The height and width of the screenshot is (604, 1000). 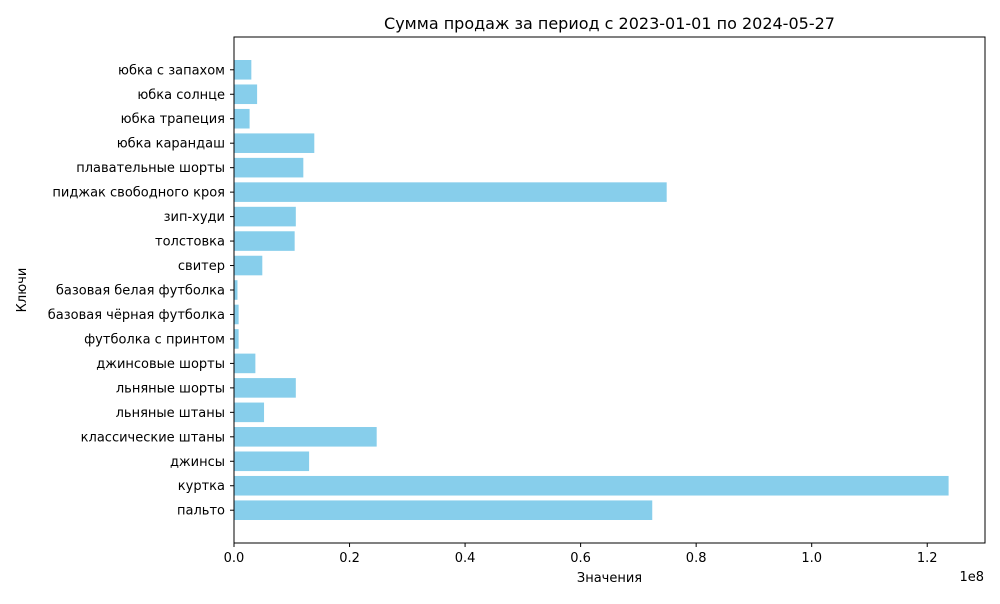 I want to click on y-tick-label: куртка, so click(x=201, y=486).